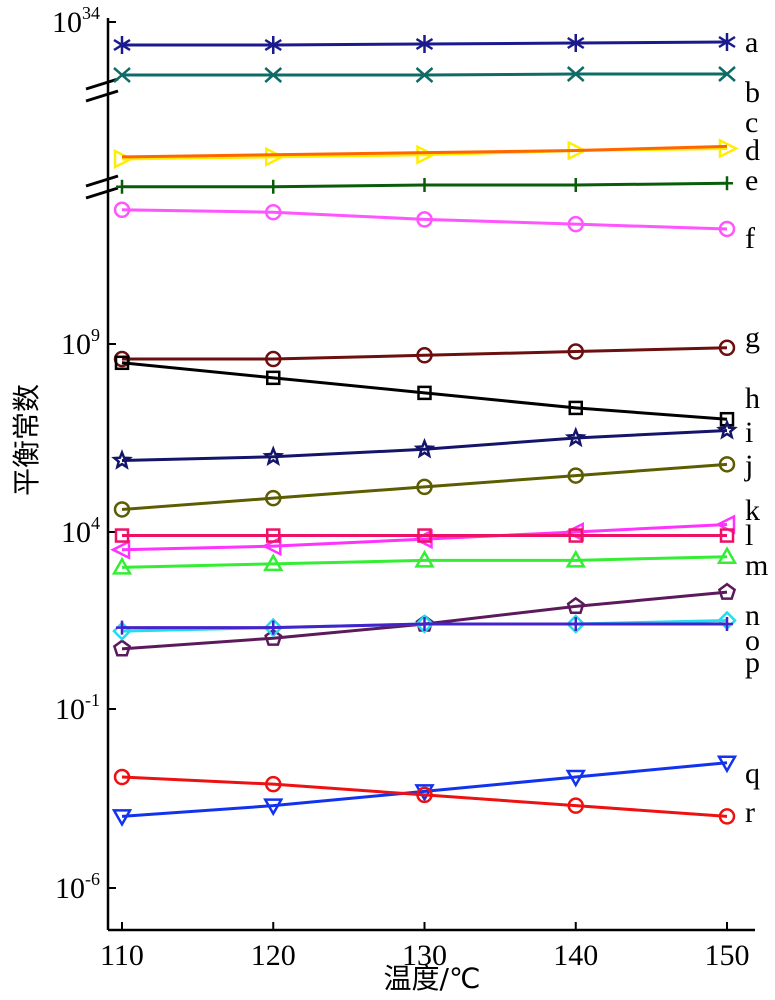 The height and width of the screenshot is (1000, 775). I want to click on series-q: q, so click(435, 791).